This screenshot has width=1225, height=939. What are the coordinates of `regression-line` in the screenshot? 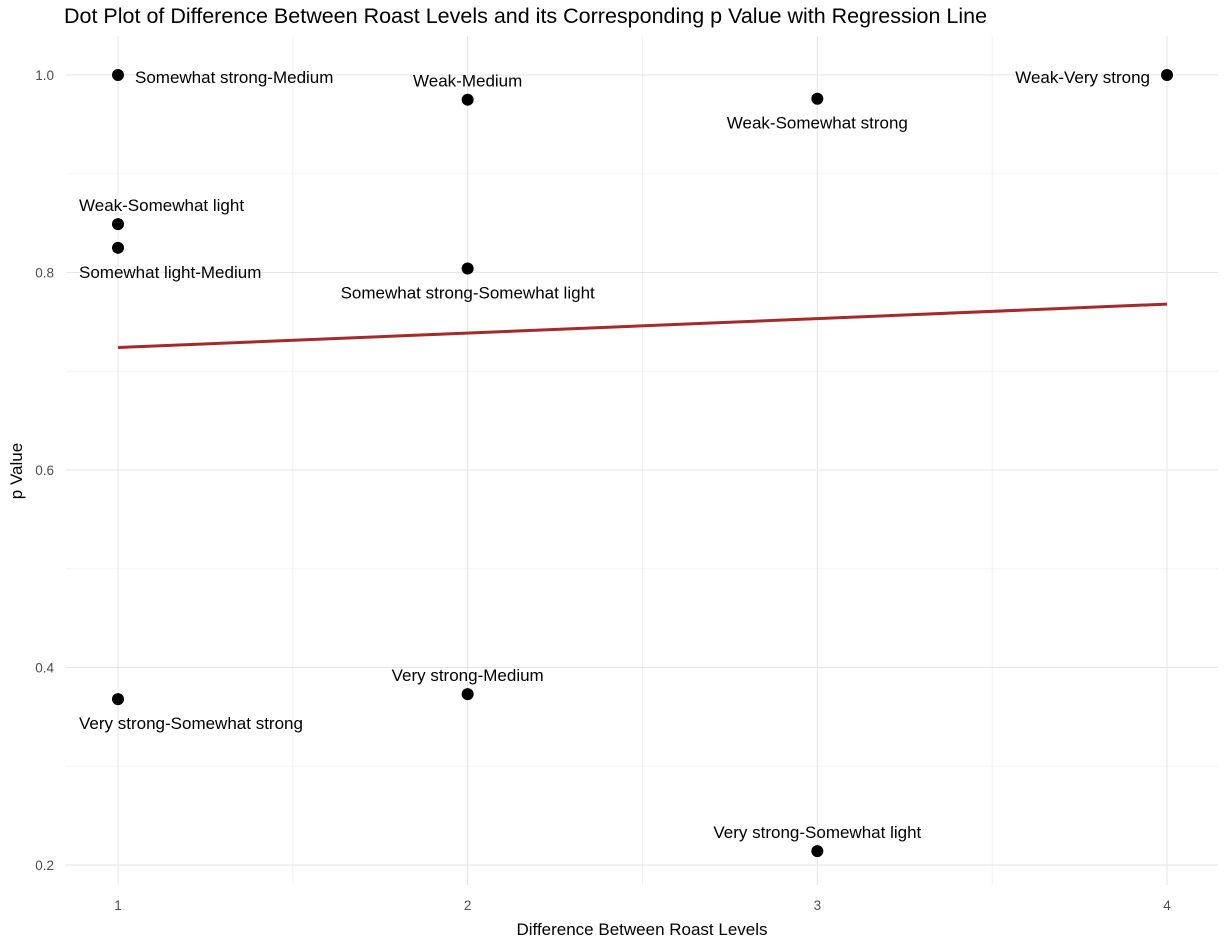 It's located at (642, 326).